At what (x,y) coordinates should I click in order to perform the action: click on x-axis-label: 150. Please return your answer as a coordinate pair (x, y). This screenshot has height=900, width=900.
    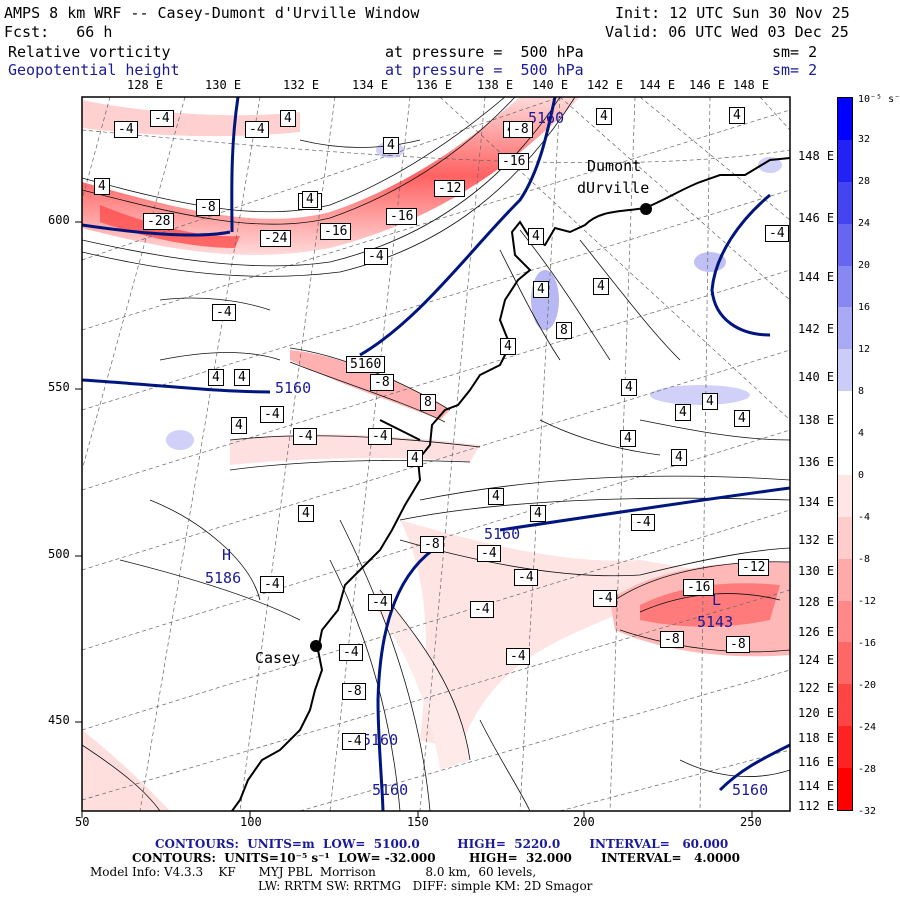
    Looking at the image, I should click on (418, 822).